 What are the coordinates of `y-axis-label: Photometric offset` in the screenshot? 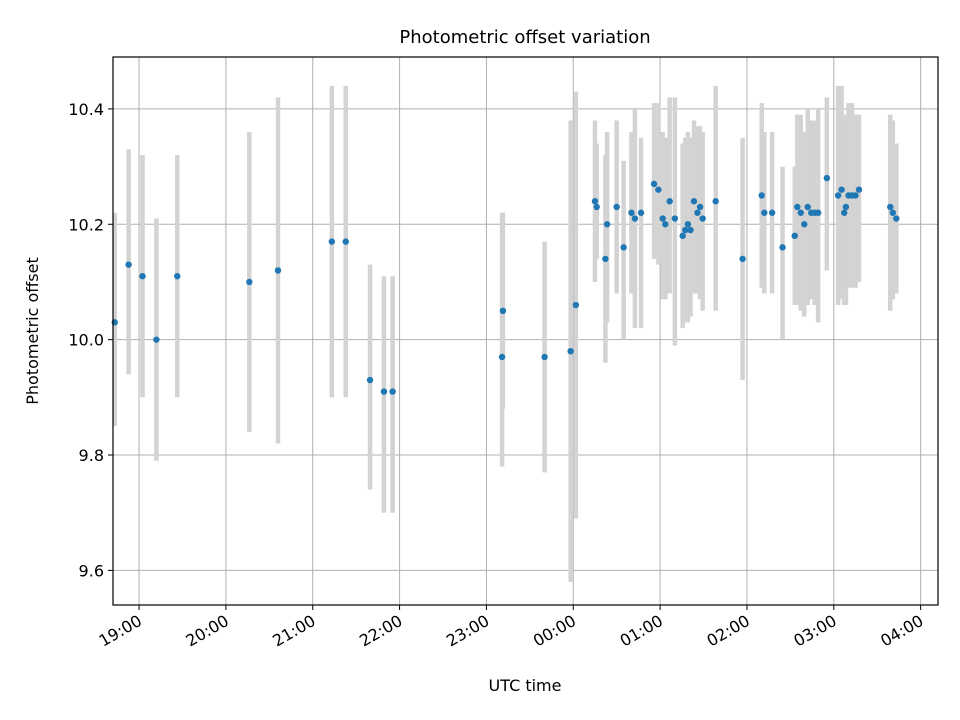 It's located at (32, 331).